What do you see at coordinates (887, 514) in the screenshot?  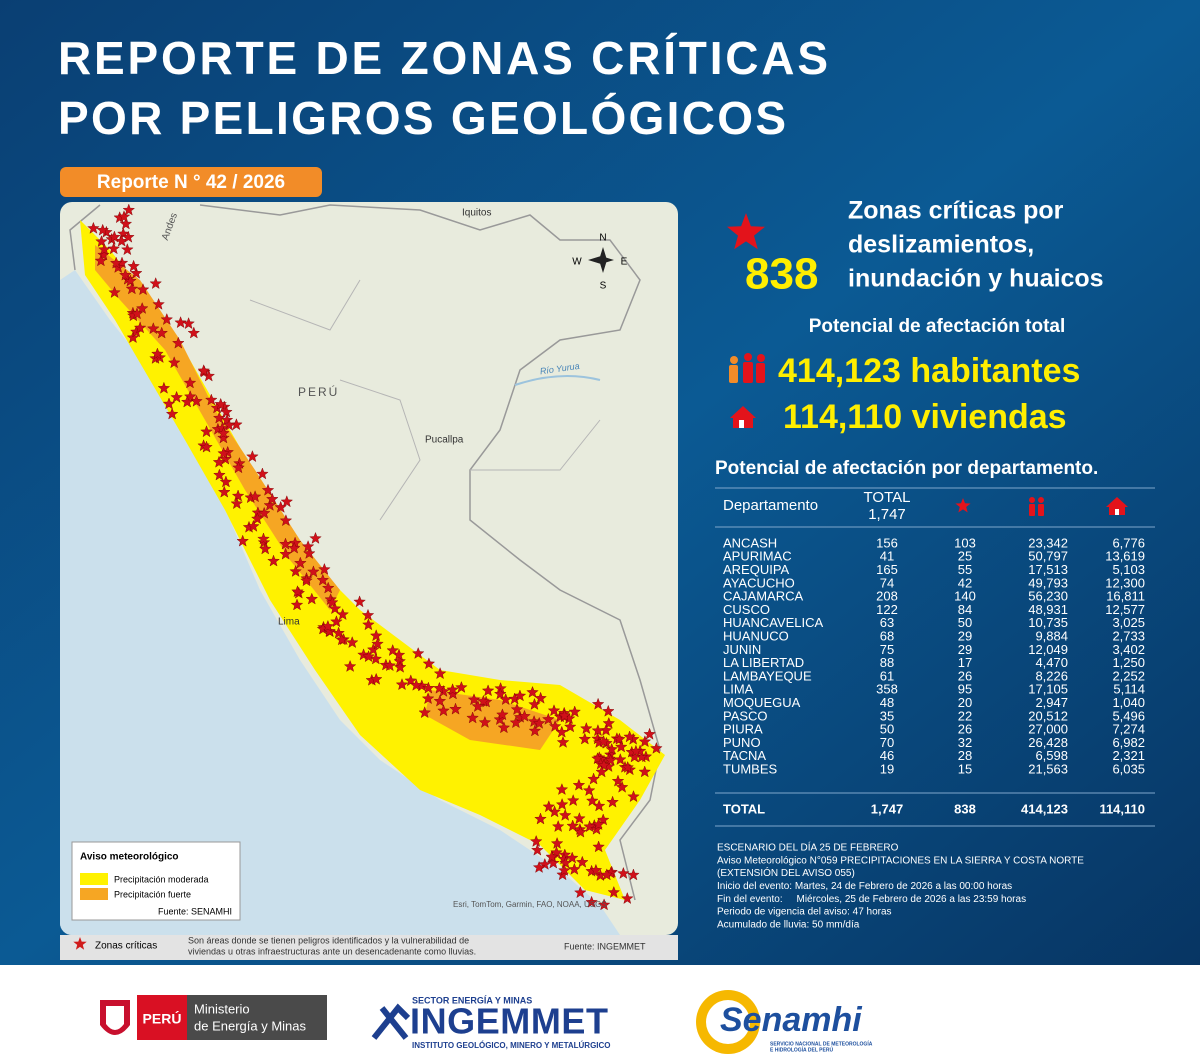 I see `table-header: 1,747` at bounding box center [887, 514].